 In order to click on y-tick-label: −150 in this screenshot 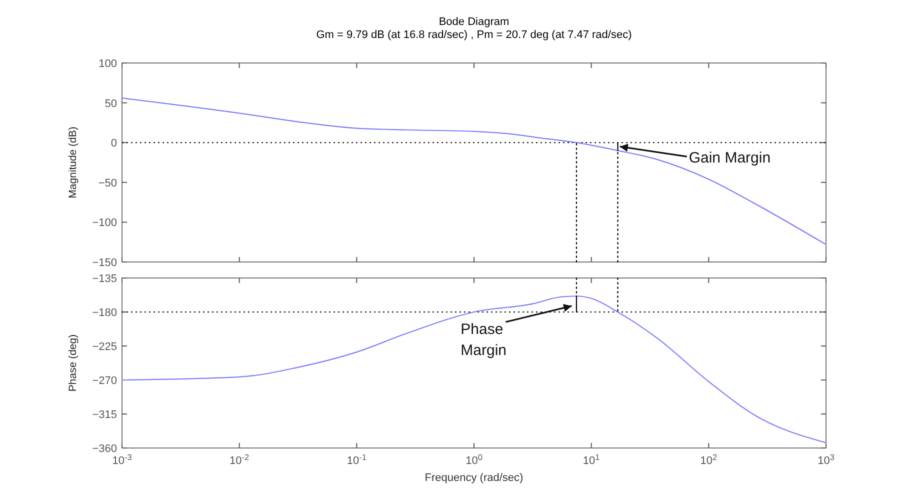, I will do `click(104, 263)`.